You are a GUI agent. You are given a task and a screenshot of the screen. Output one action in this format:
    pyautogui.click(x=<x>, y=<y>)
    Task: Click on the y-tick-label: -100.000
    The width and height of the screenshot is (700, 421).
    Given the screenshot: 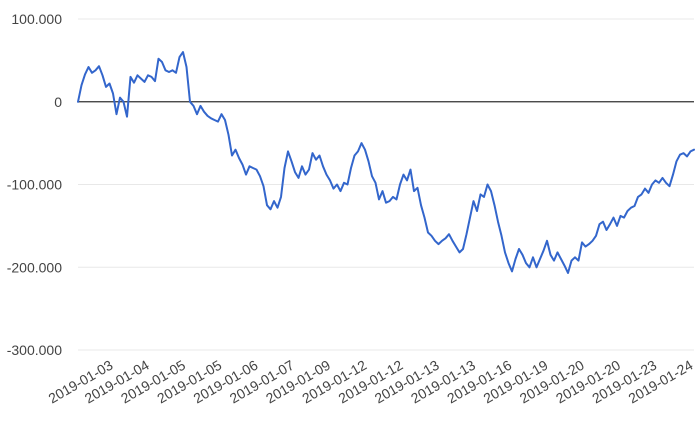 What is the action you would take?
    pyautogui.click(x=34, y=185)
    